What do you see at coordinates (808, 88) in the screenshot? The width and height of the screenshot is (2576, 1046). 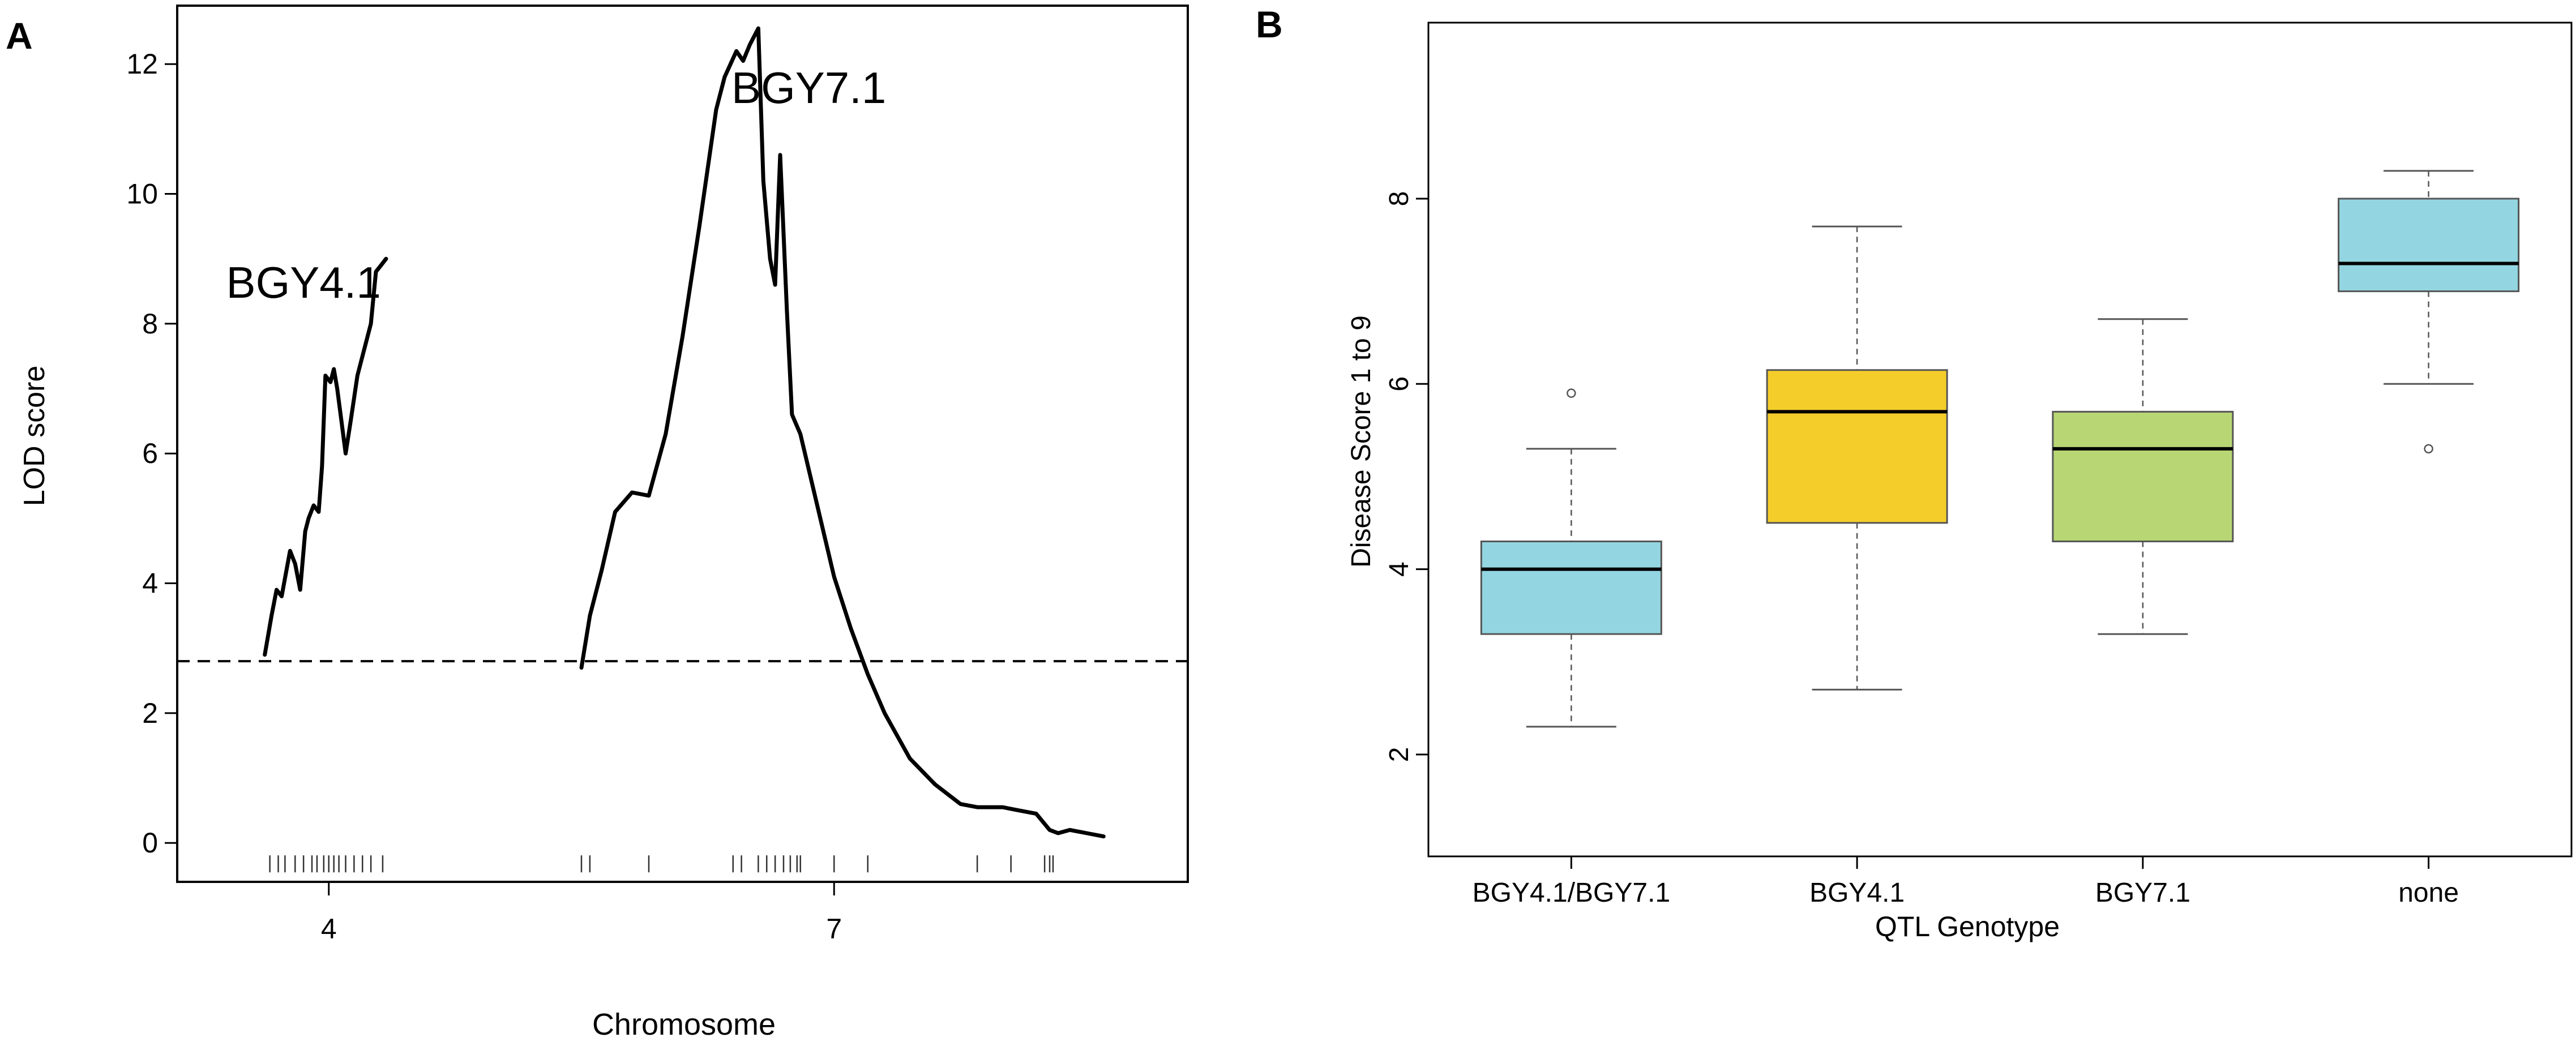 I see `qtl-annotation-label: BGY7.1` at bounding box center [808, 88].